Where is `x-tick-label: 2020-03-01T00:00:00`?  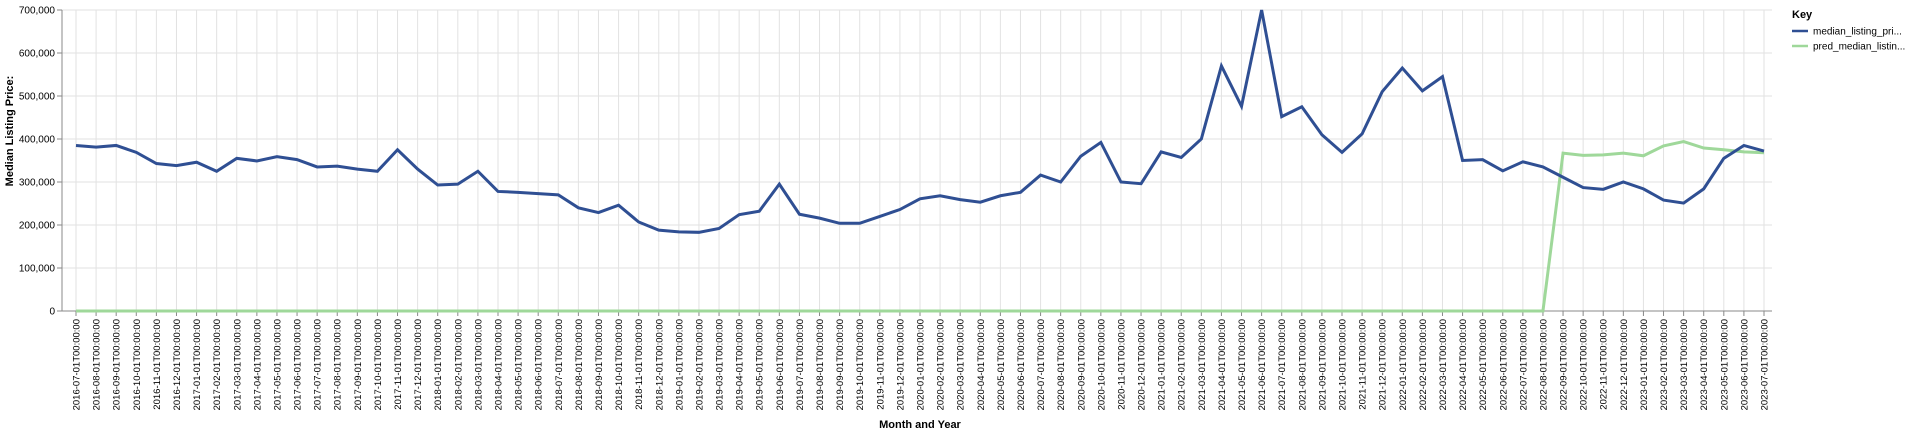
x-tick-label: 2020-03-01T00:00:00 is located at coordinates (961, 364).